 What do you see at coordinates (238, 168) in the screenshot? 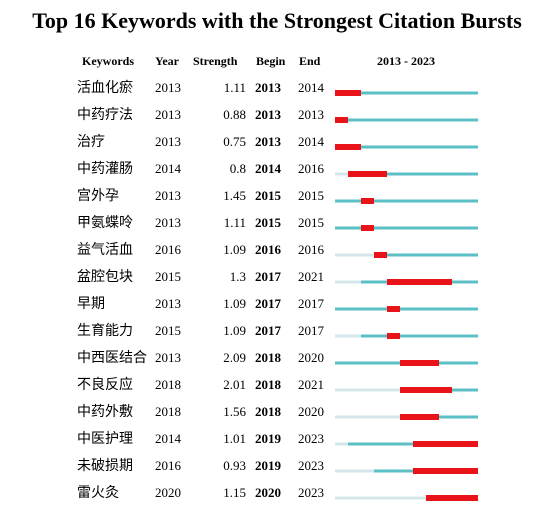
I see `strength: 0.8` at bounding box center [238, 168].